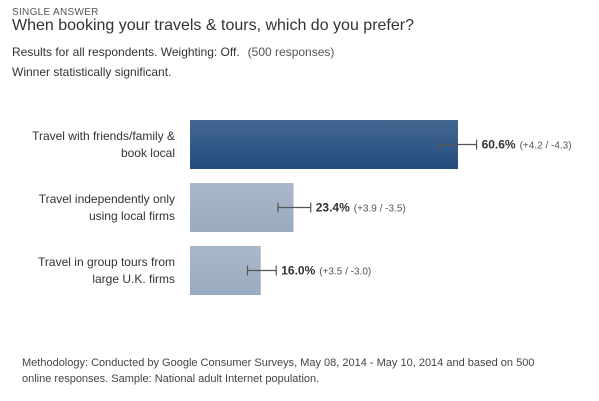 The width and height of the screenshot is (599, 401). What do you see at coordinates (499, 145) in the screenshot?
I see `value-percent-1: 60.6%` at bounding box center [499, 145].